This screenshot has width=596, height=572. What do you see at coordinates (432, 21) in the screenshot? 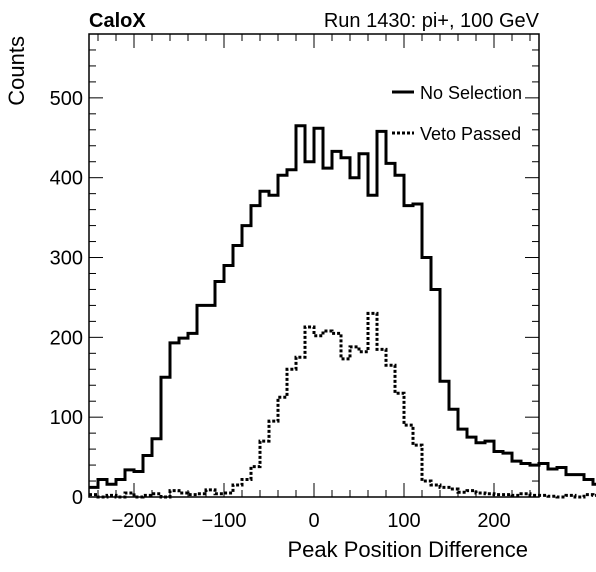
I see `chart-header-right: Run 1430: pi+, 100 GeV` at bounding box center [432, 21].